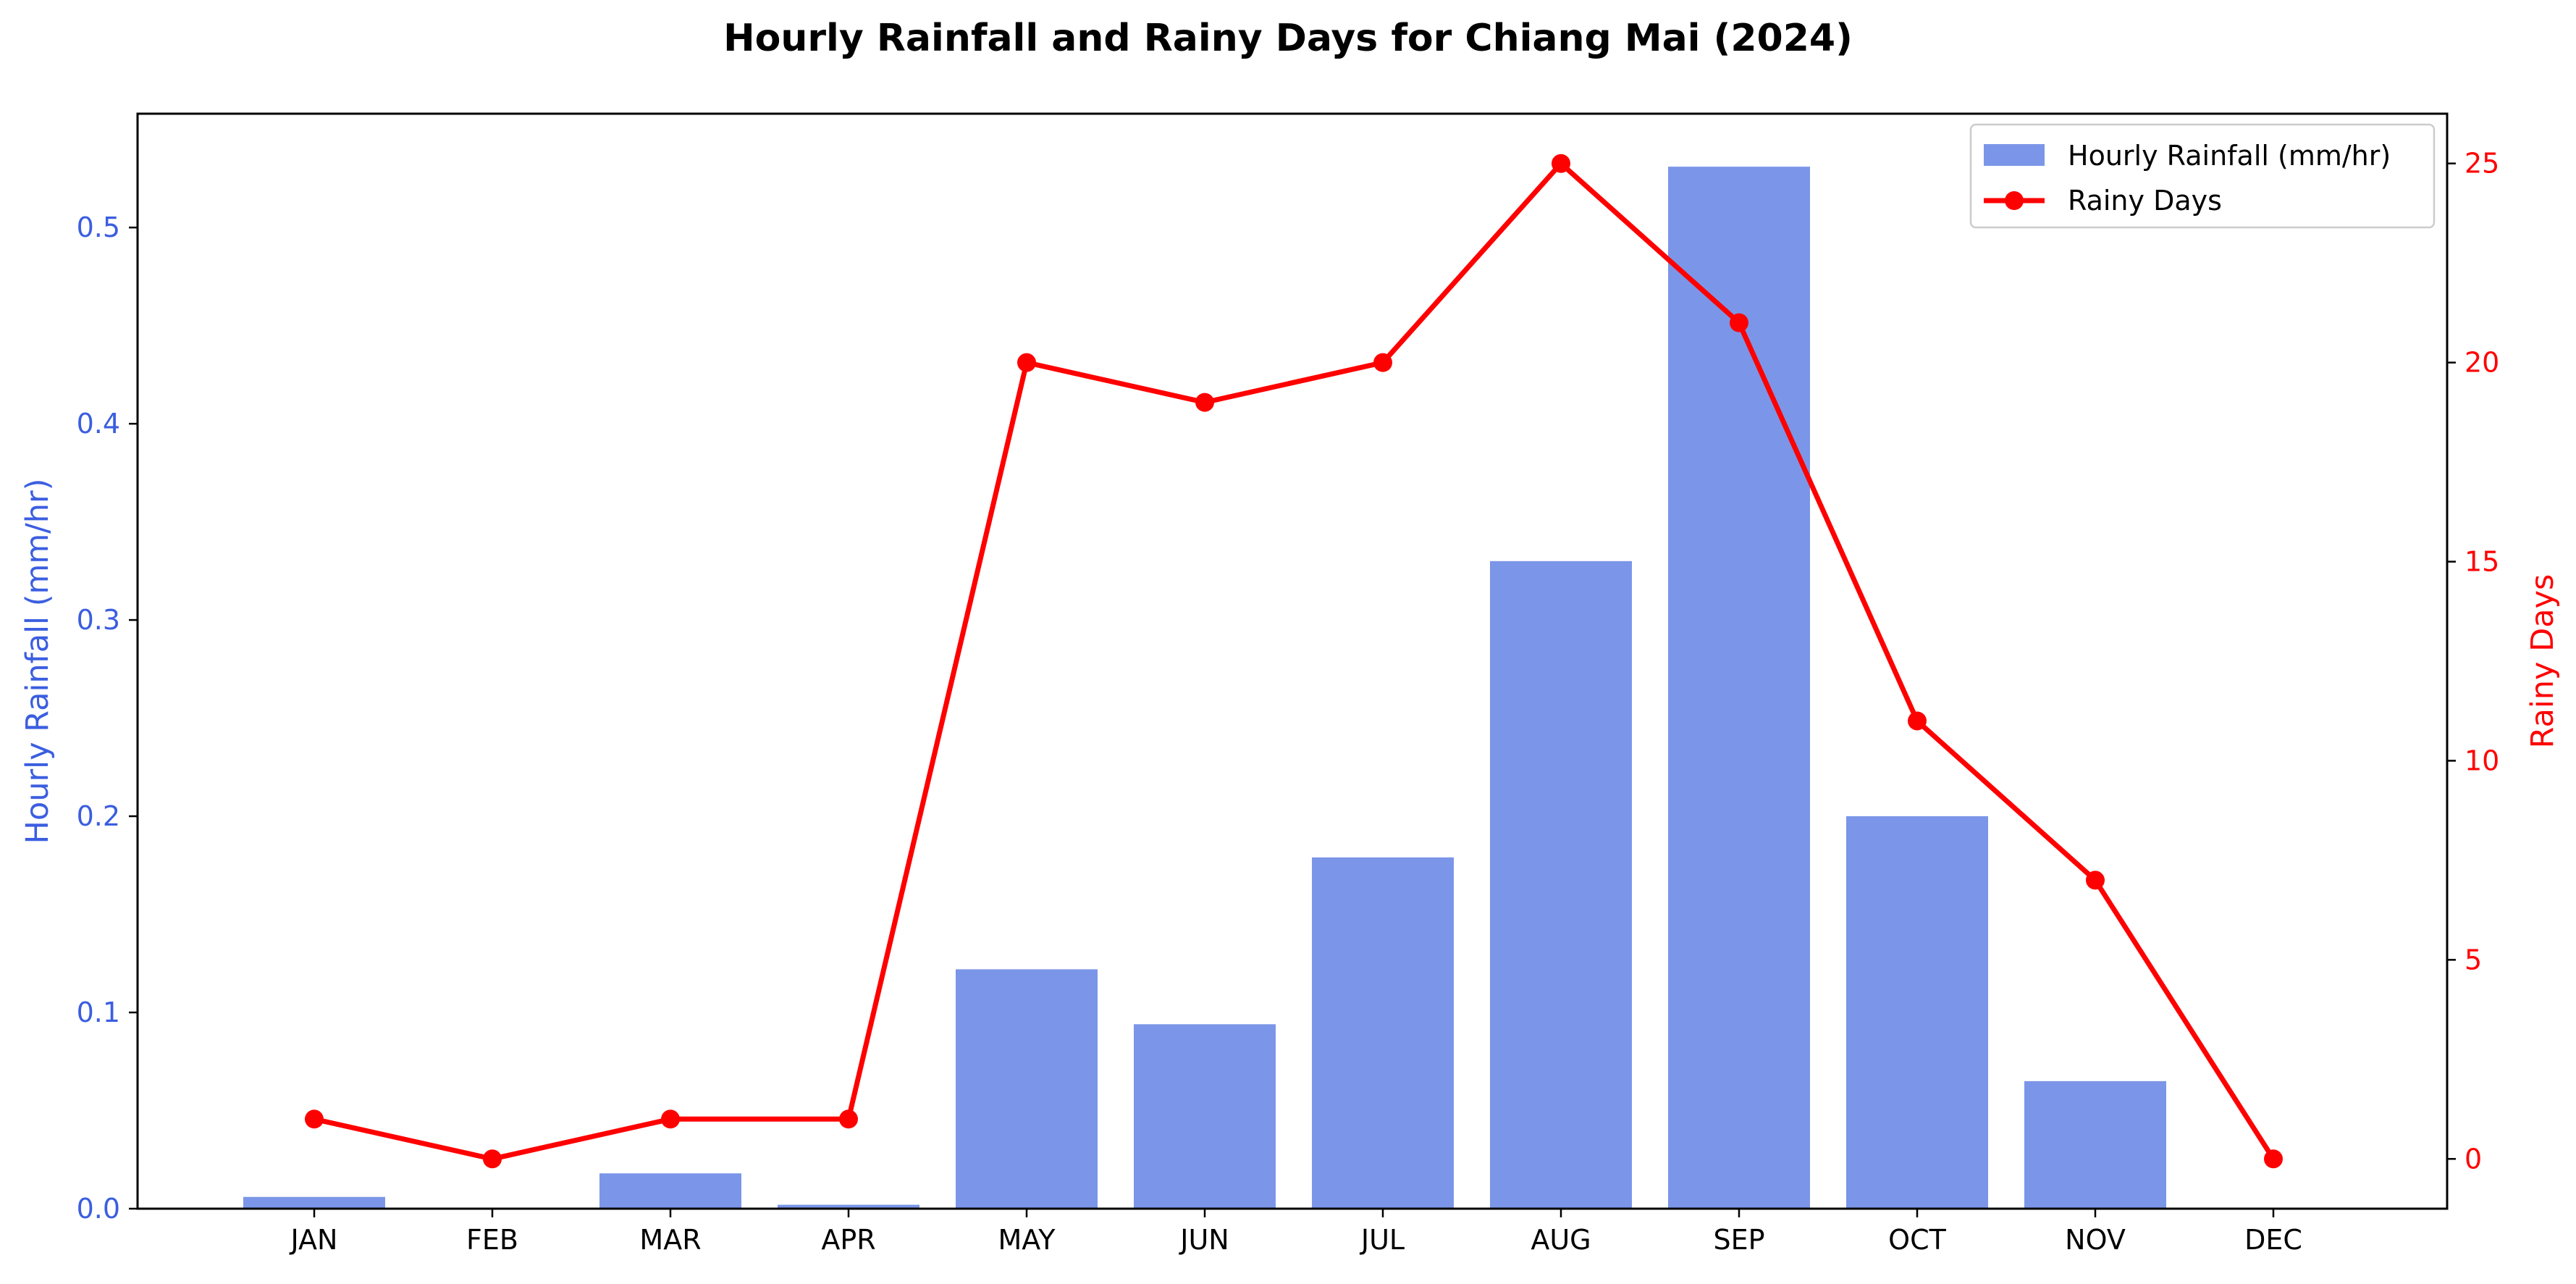  What do you see at coordinates (1383, 1033) in the screenshot?
I see `bar-jul` at bounding box center [1383, 1033].